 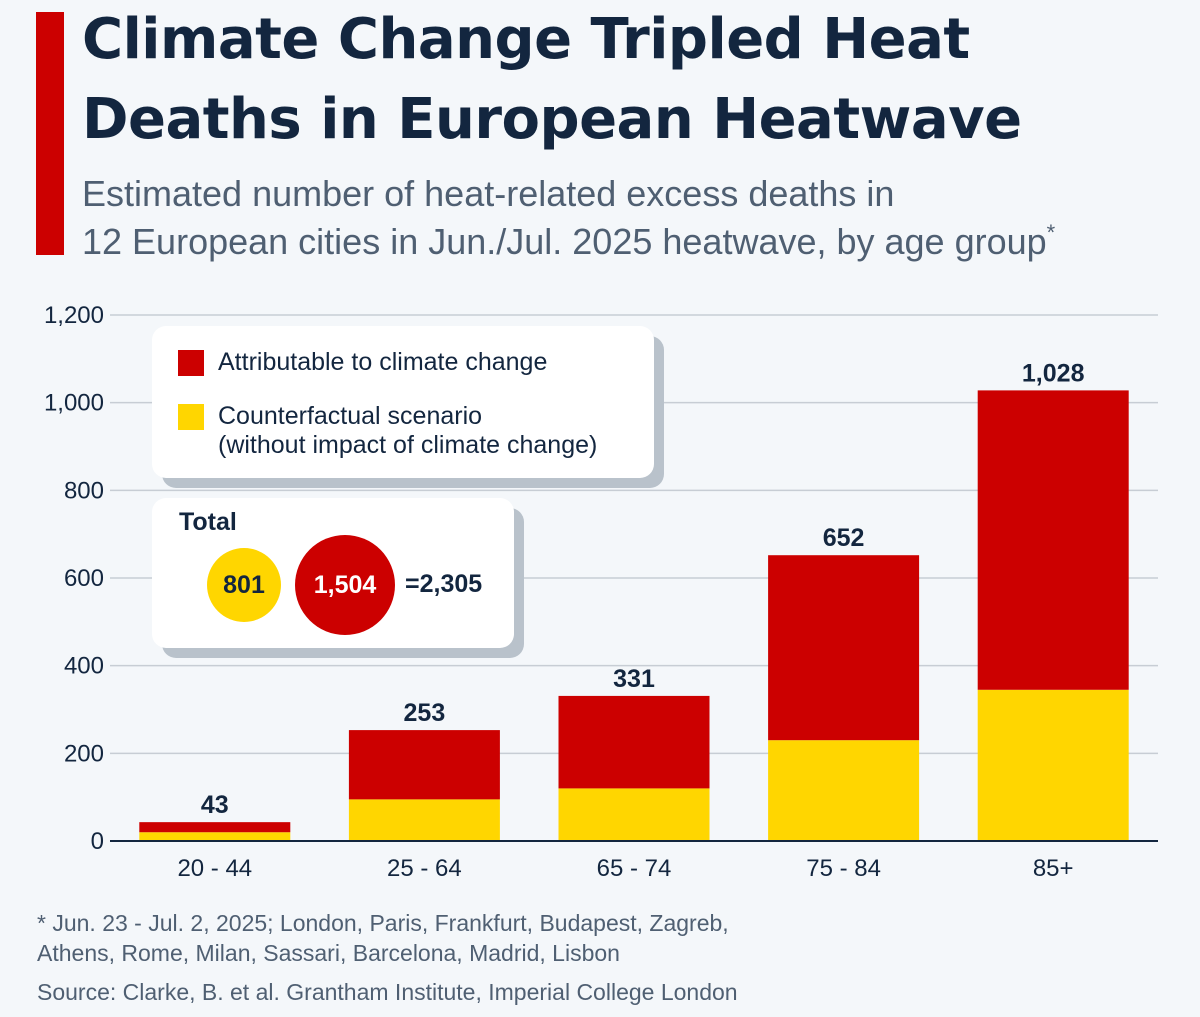 What do you see at coordinates (84, 753) in the screenshot?
I see `y-tick-label: 200` at bounding box center [84, 753].